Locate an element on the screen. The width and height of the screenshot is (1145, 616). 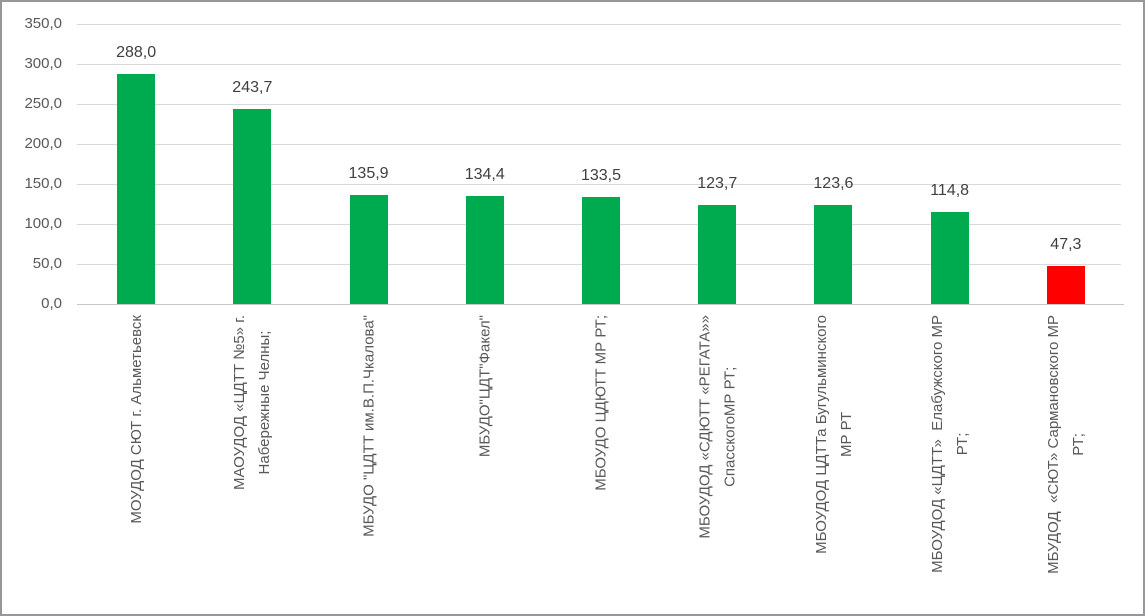
category-axis-label: МБОУДОД «ЦДТТ» Елабужского МР РТ; is located at coordinates (949, 444).